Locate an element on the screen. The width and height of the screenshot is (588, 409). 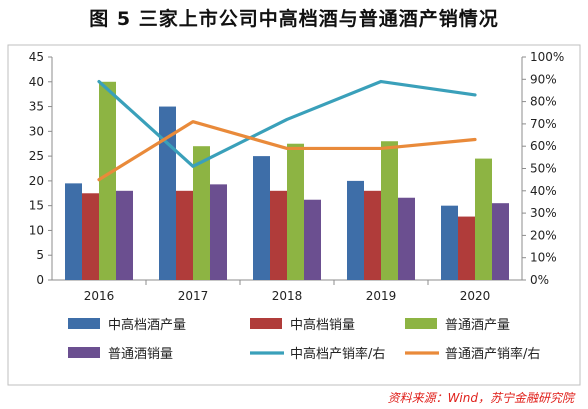
right-tick-label: 100% is located at coordinates (547, 57).